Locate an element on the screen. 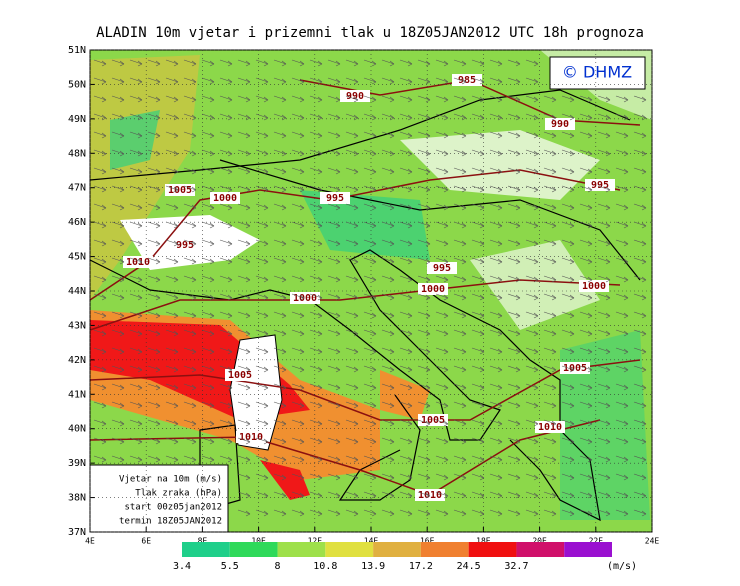 The image size is (740, 586). info-box is located at coordinates (159, 498).